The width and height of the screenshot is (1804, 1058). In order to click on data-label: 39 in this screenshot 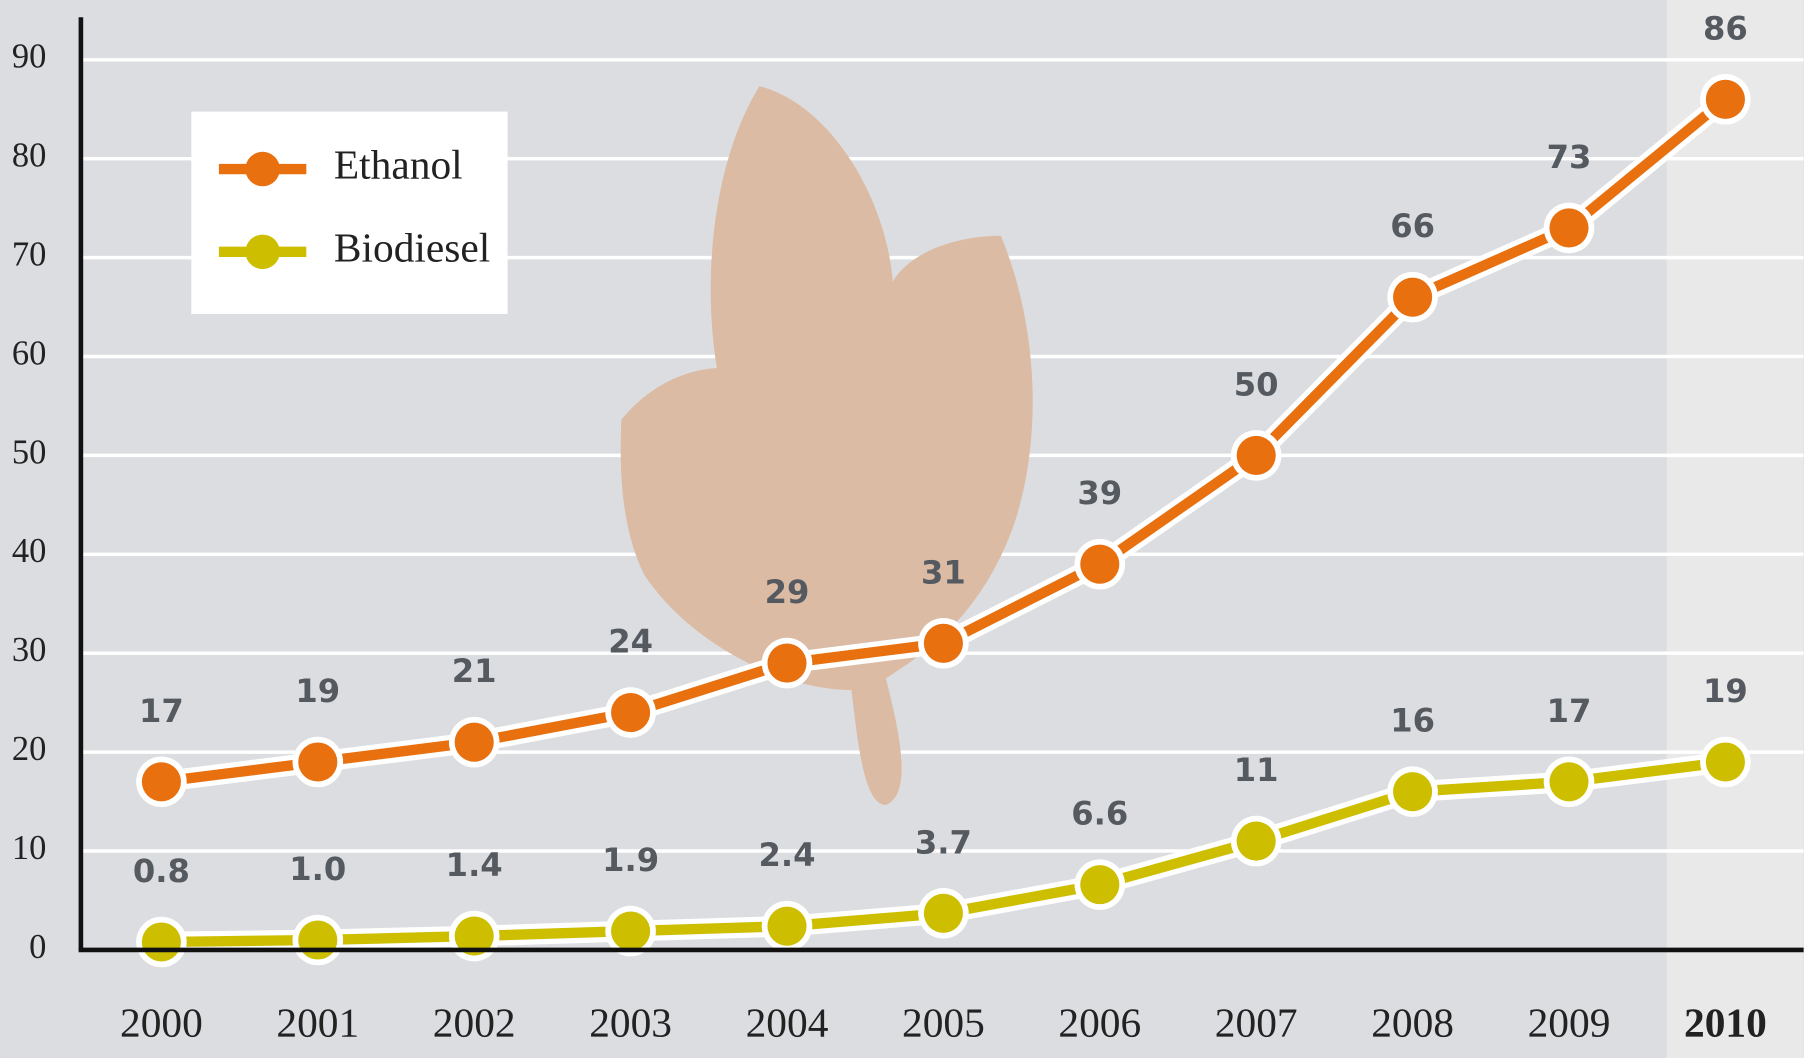, I will do `click(1099, 493)`.